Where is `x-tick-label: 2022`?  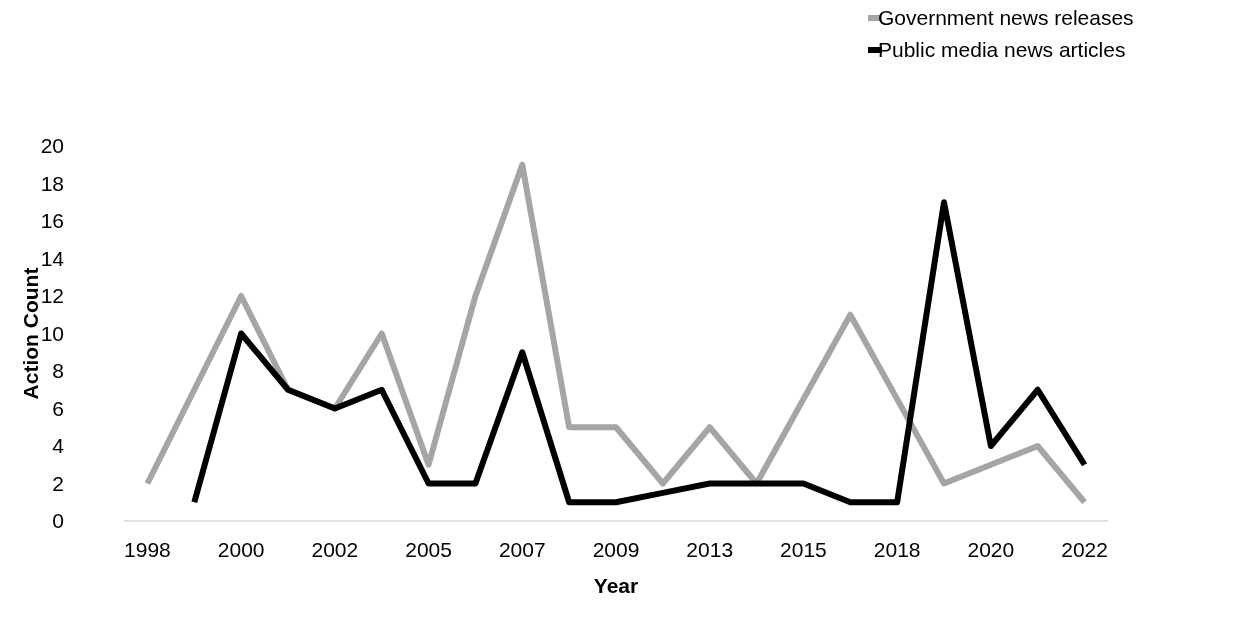
x-tick-label: 2022 is located at coordinates (1084, 549).